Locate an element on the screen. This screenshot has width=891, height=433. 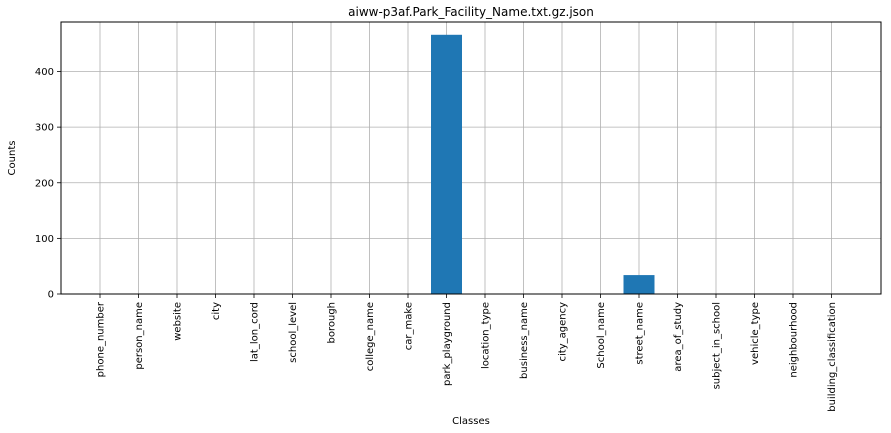
x-tick-label: city is located at coordinates (216, 311).